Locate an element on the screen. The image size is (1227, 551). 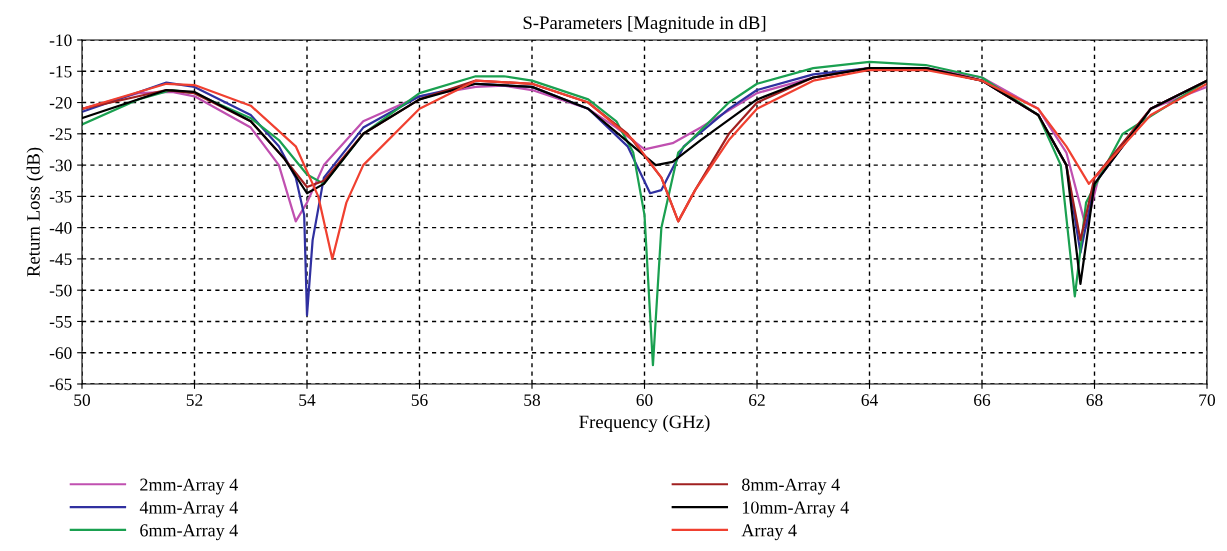
chart-title: S-Parameters [Magnitude in dB] is located at coordinates (644, 24).